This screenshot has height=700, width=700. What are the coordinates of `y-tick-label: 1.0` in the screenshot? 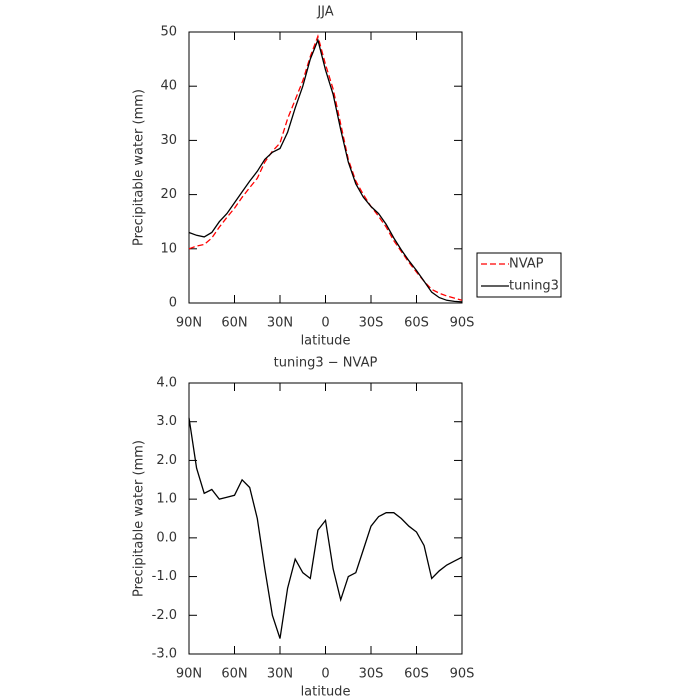 It's located at (166, 499).